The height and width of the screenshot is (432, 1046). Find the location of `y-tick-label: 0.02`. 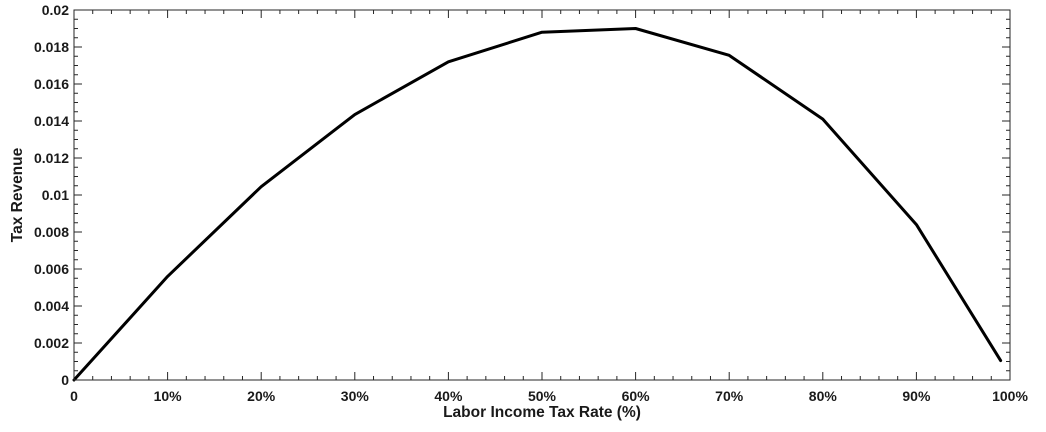

y-tick-label: 0.02 is located at coordinates (55, 10).